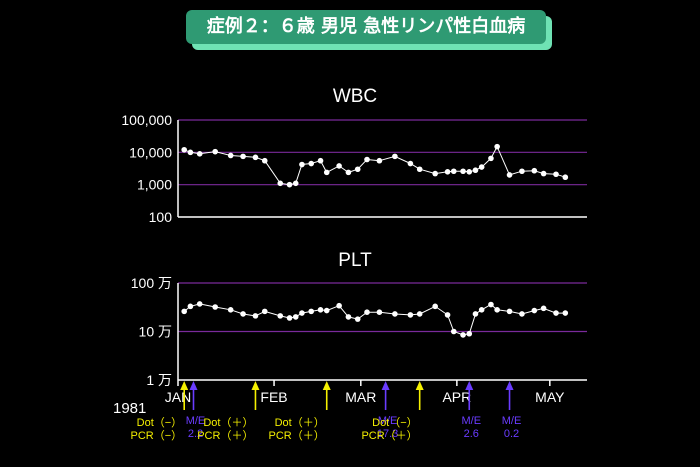 The width and height of the screenshot is (700, 467). Describe the element at coordinates (471, 434) in the screenshot. I see `me-value: 2.6` at that location.